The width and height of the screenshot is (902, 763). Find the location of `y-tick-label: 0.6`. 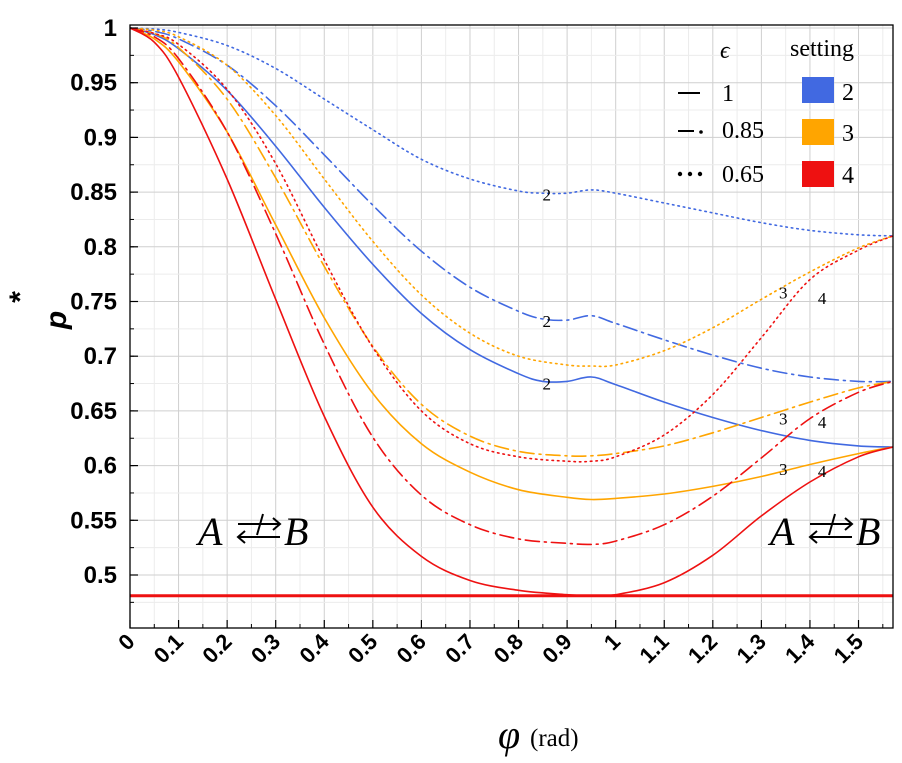

y-tick-label: 0.6 is located at coordinates (100, 466).